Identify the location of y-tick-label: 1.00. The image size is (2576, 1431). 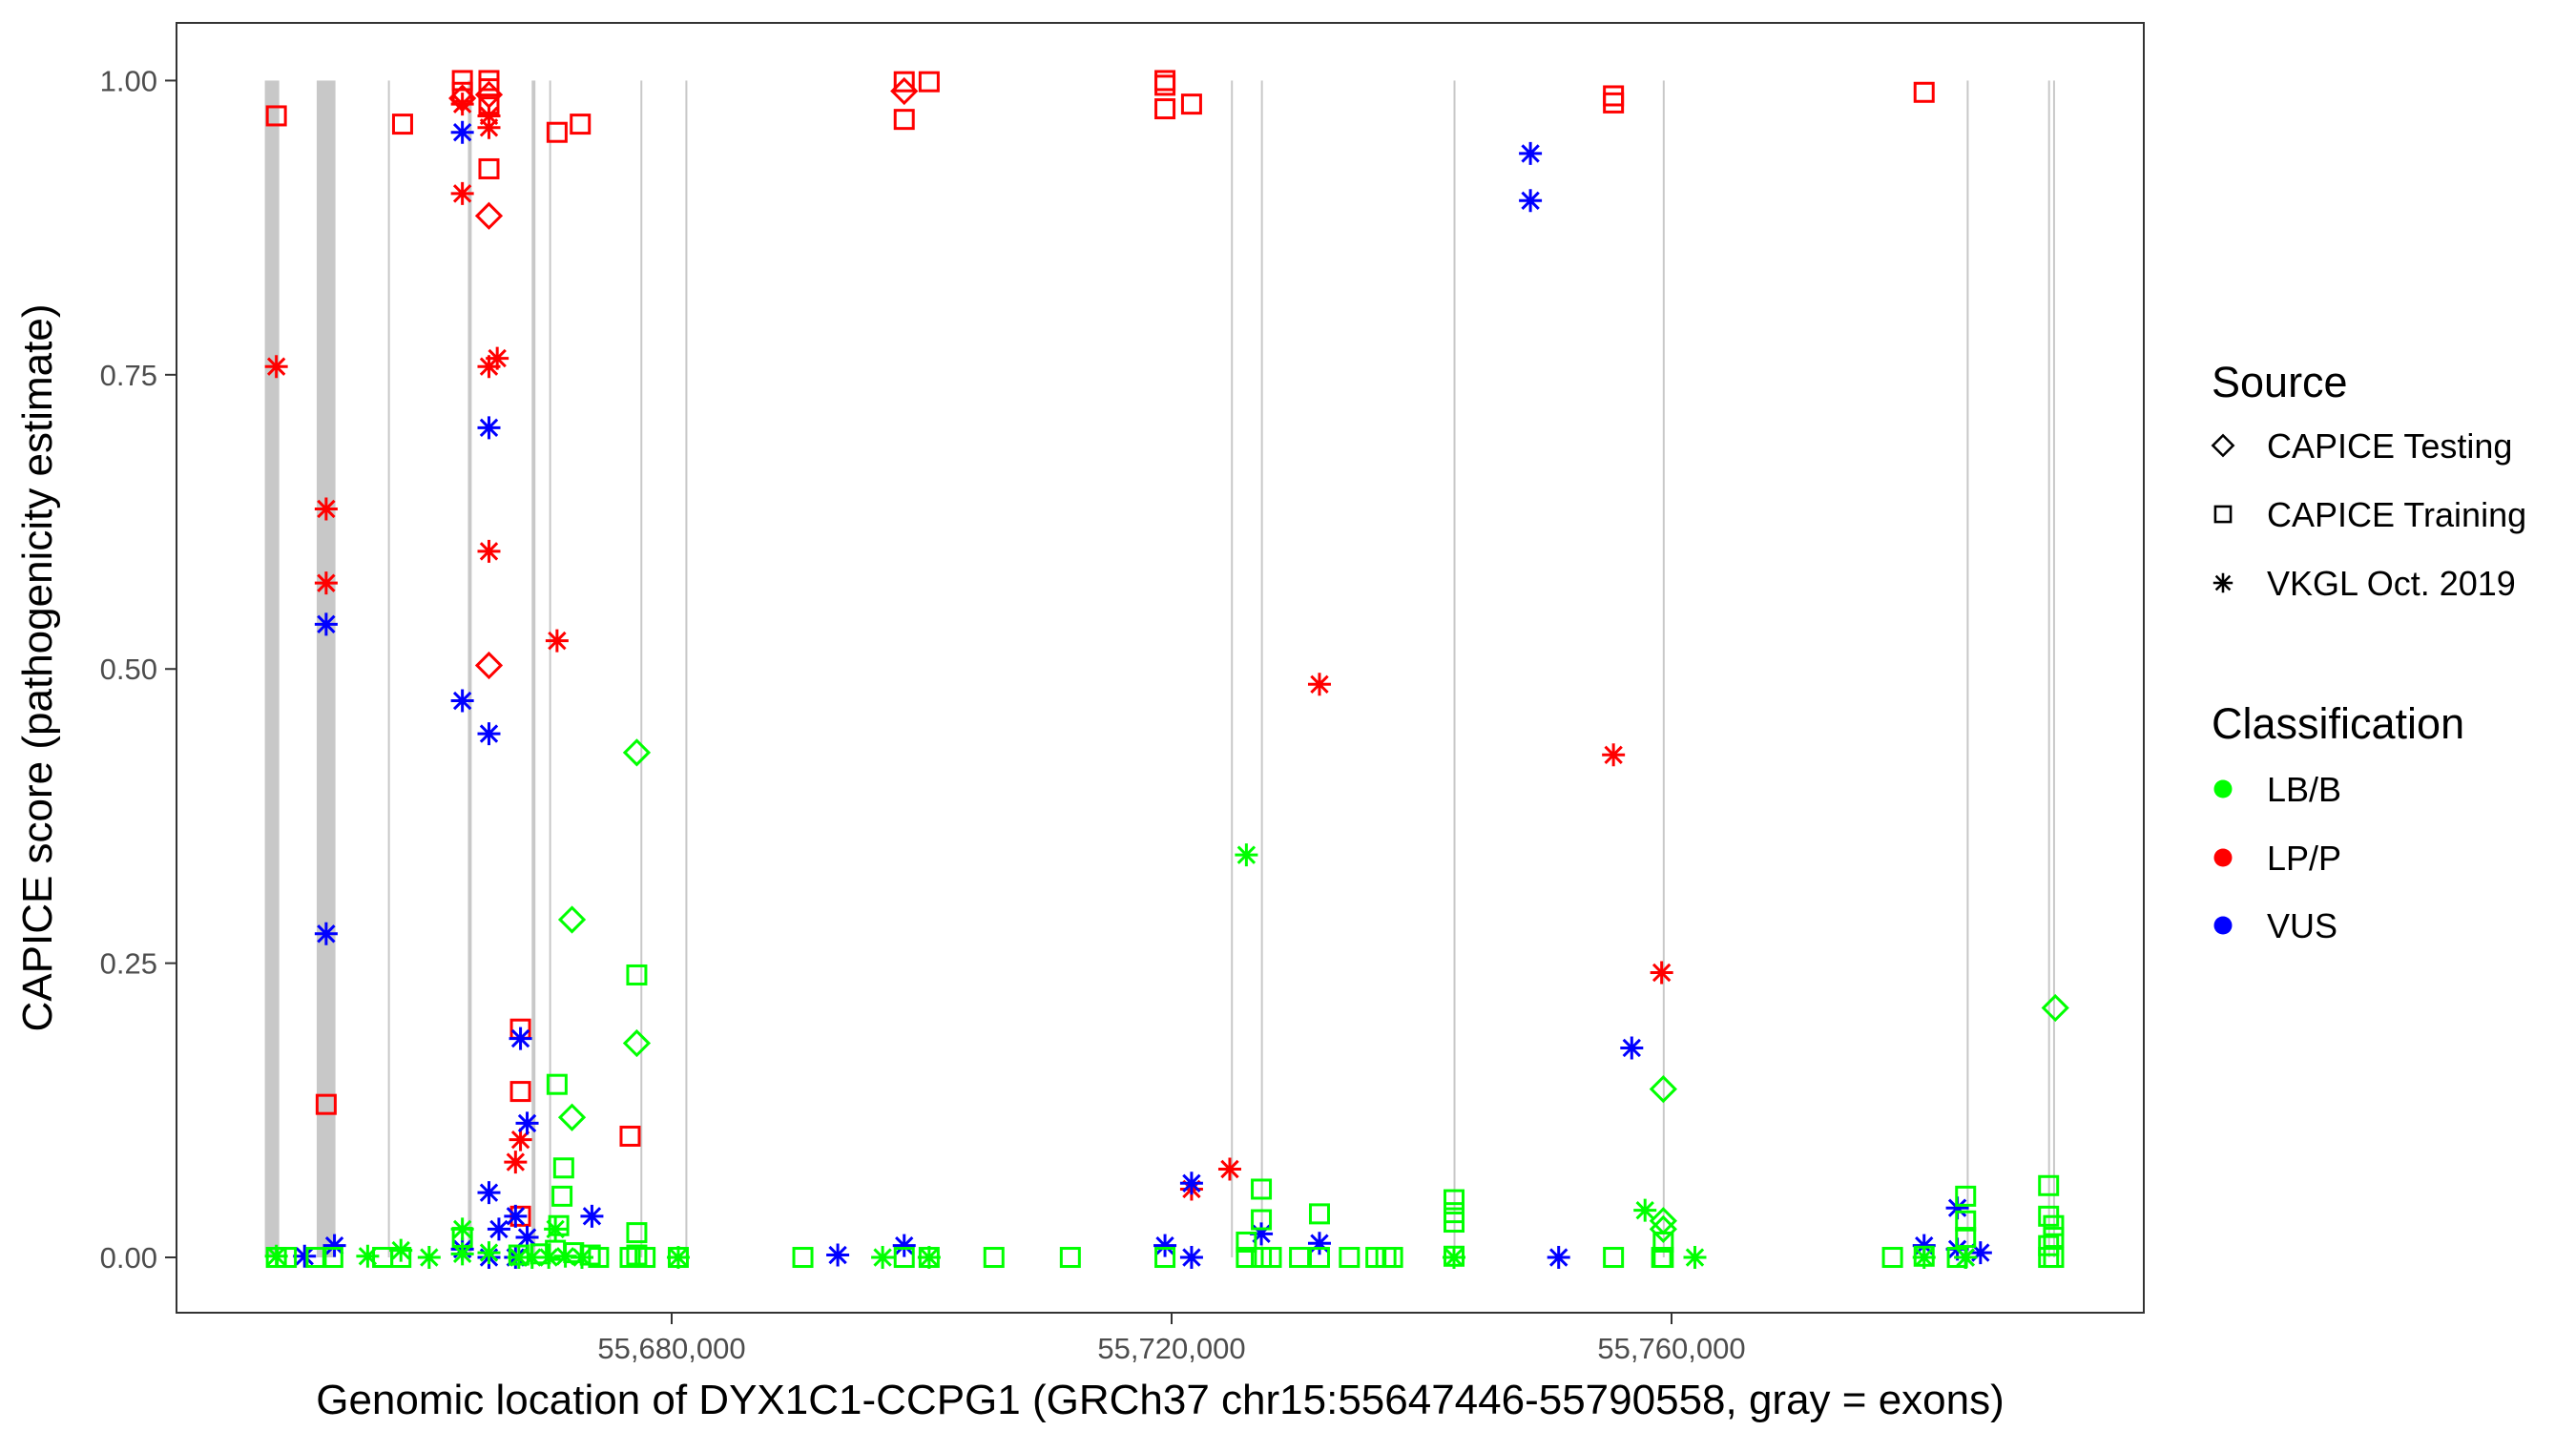
(128, 80).